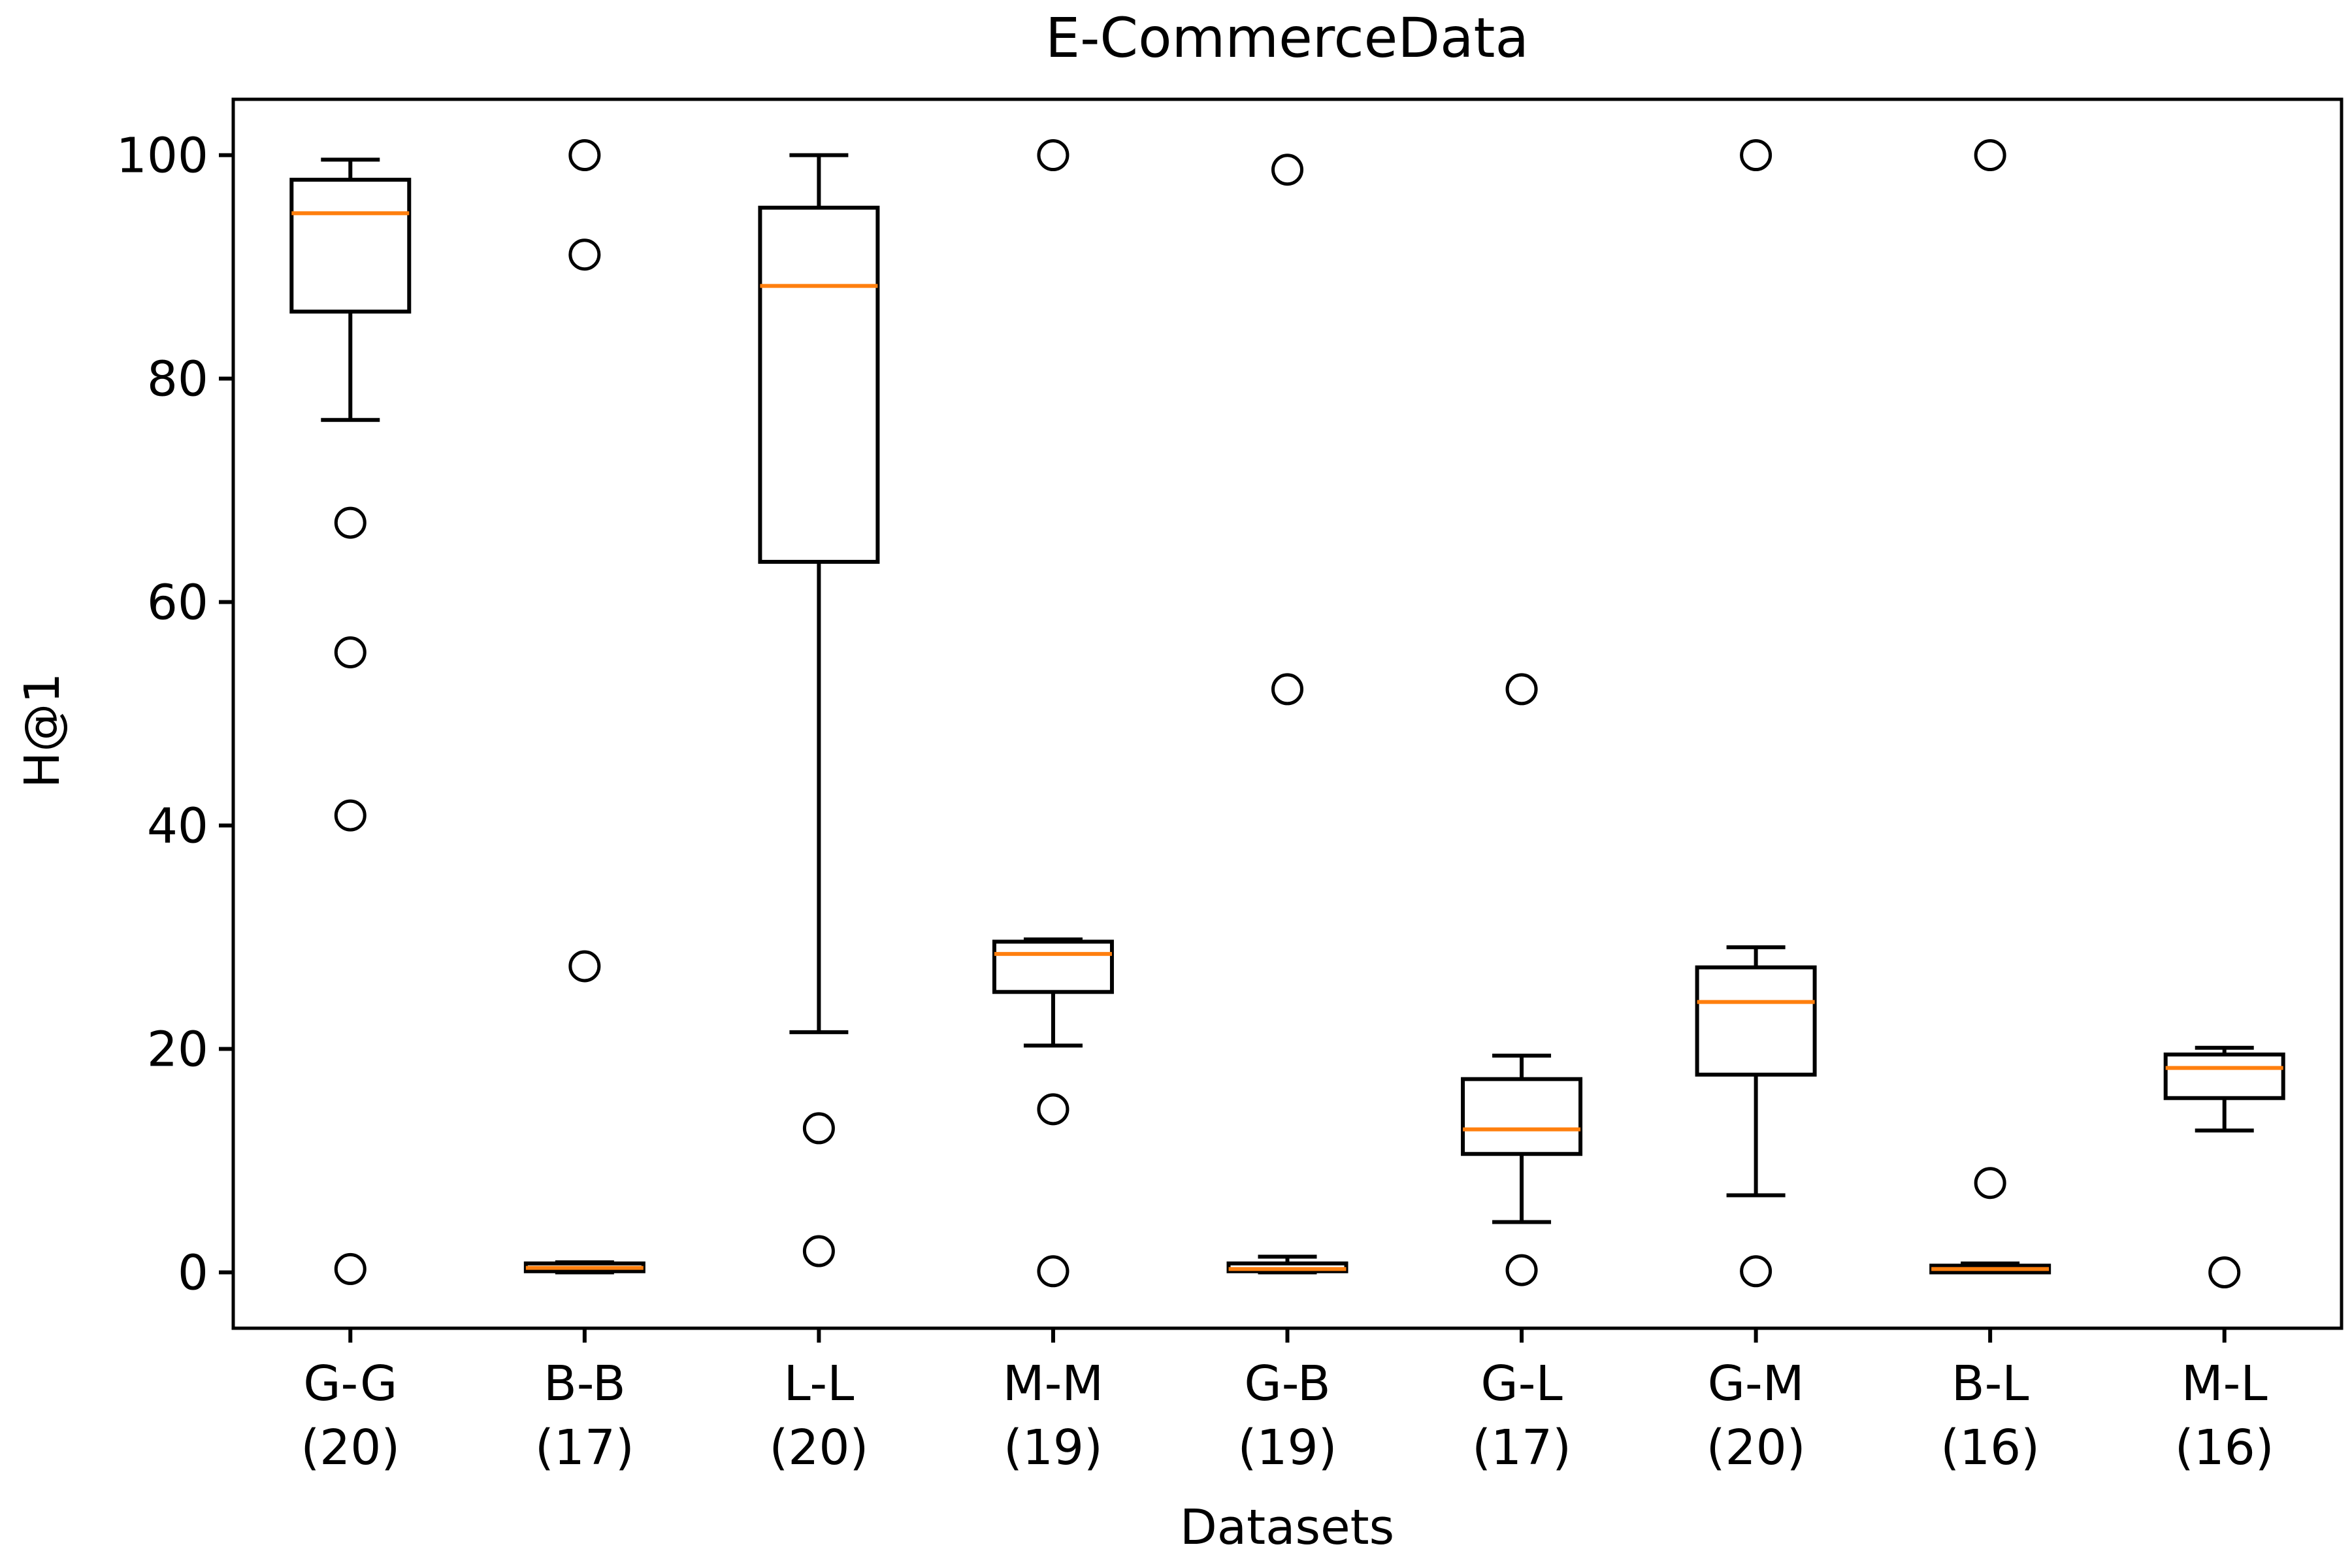 This screenshot has height=1568, width=2352. I want to click on y-tick-label: 0, so click(193, 1273).